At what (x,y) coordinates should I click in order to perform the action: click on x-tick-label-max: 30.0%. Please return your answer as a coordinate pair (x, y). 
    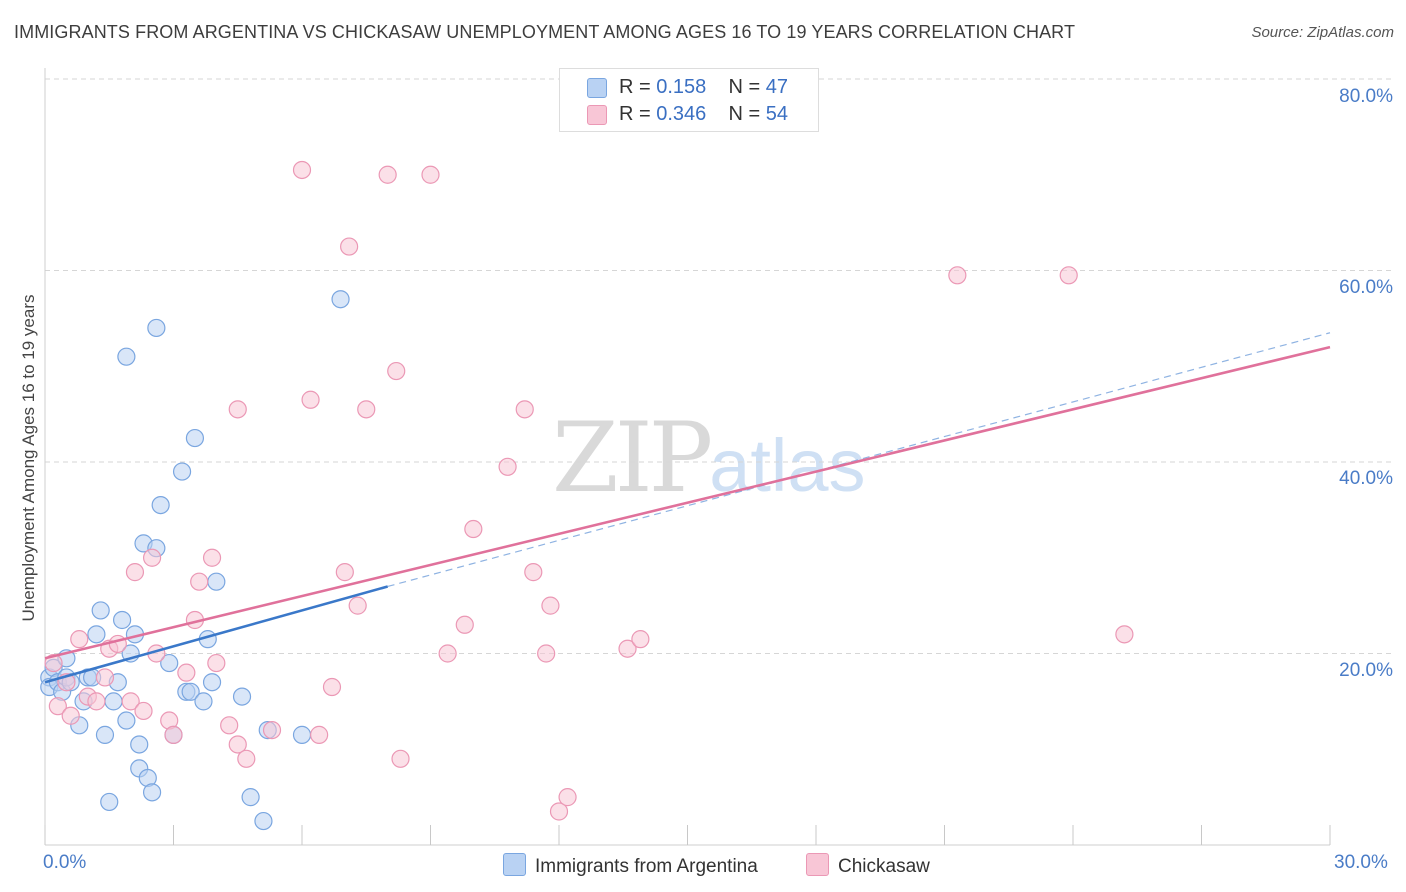
    Looking at the image, I should click on (1361, 862).